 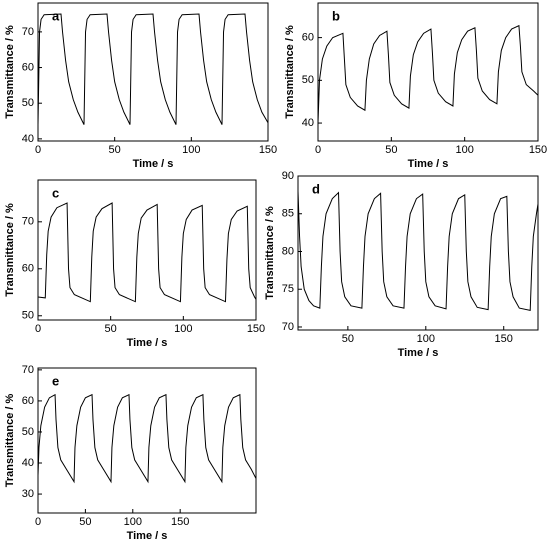 What do you see at coordinates (28, 494) in the screenshot?
I see `y-tick-label: 30` at bounding box center [28, 494].